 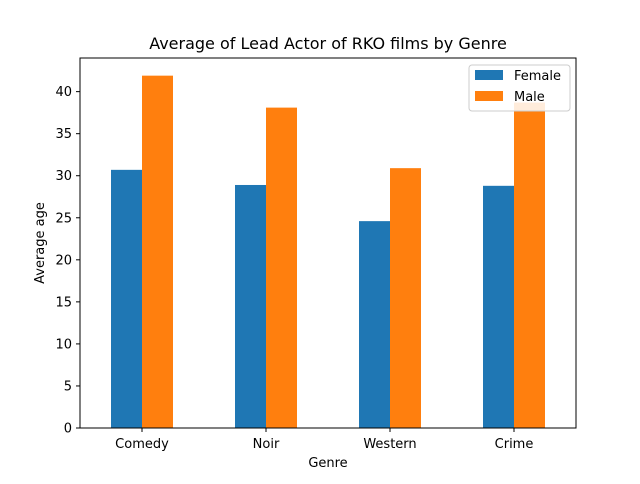 I want to click on y-axis: 0 5 10 15 20 25 30 35 40, so click(x=67, y=261).